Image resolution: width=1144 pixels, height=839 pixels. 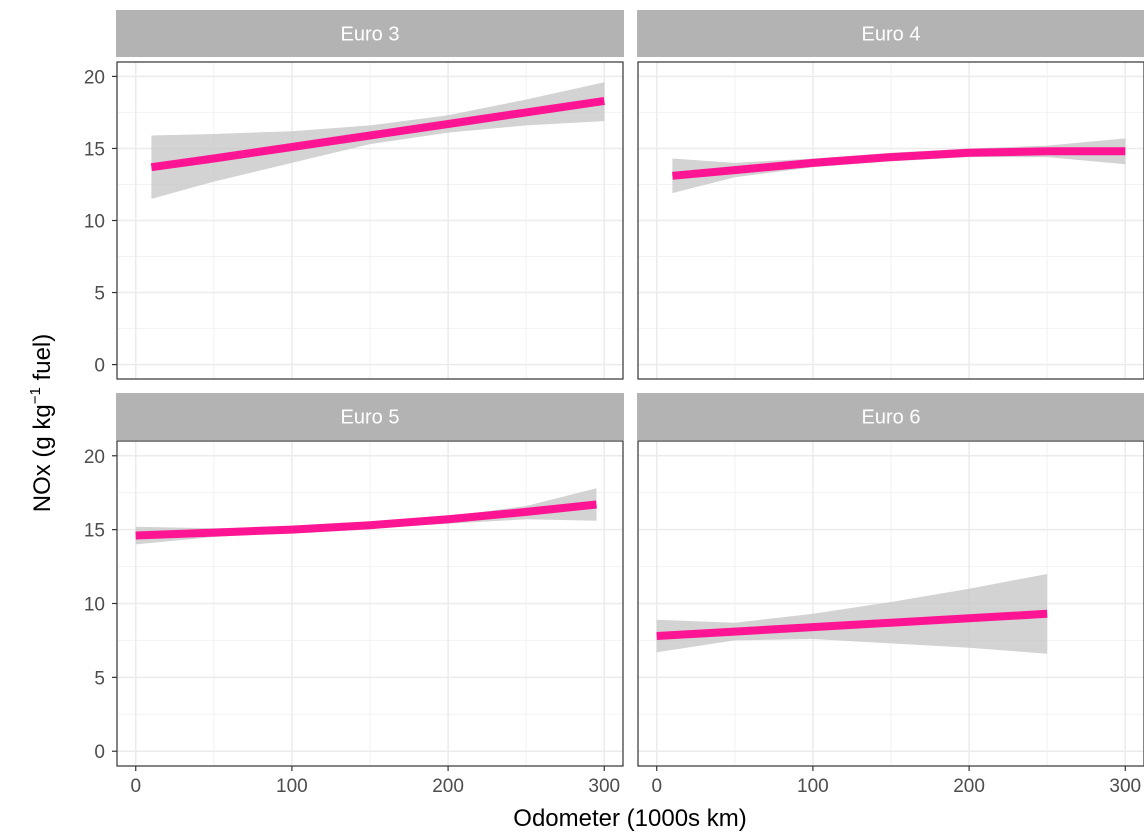 What do you see at coordinates (629, 818) in the screenshot?
I see `x-axis-title: Odometer (1000s km)` at bounding box center [629, 818].